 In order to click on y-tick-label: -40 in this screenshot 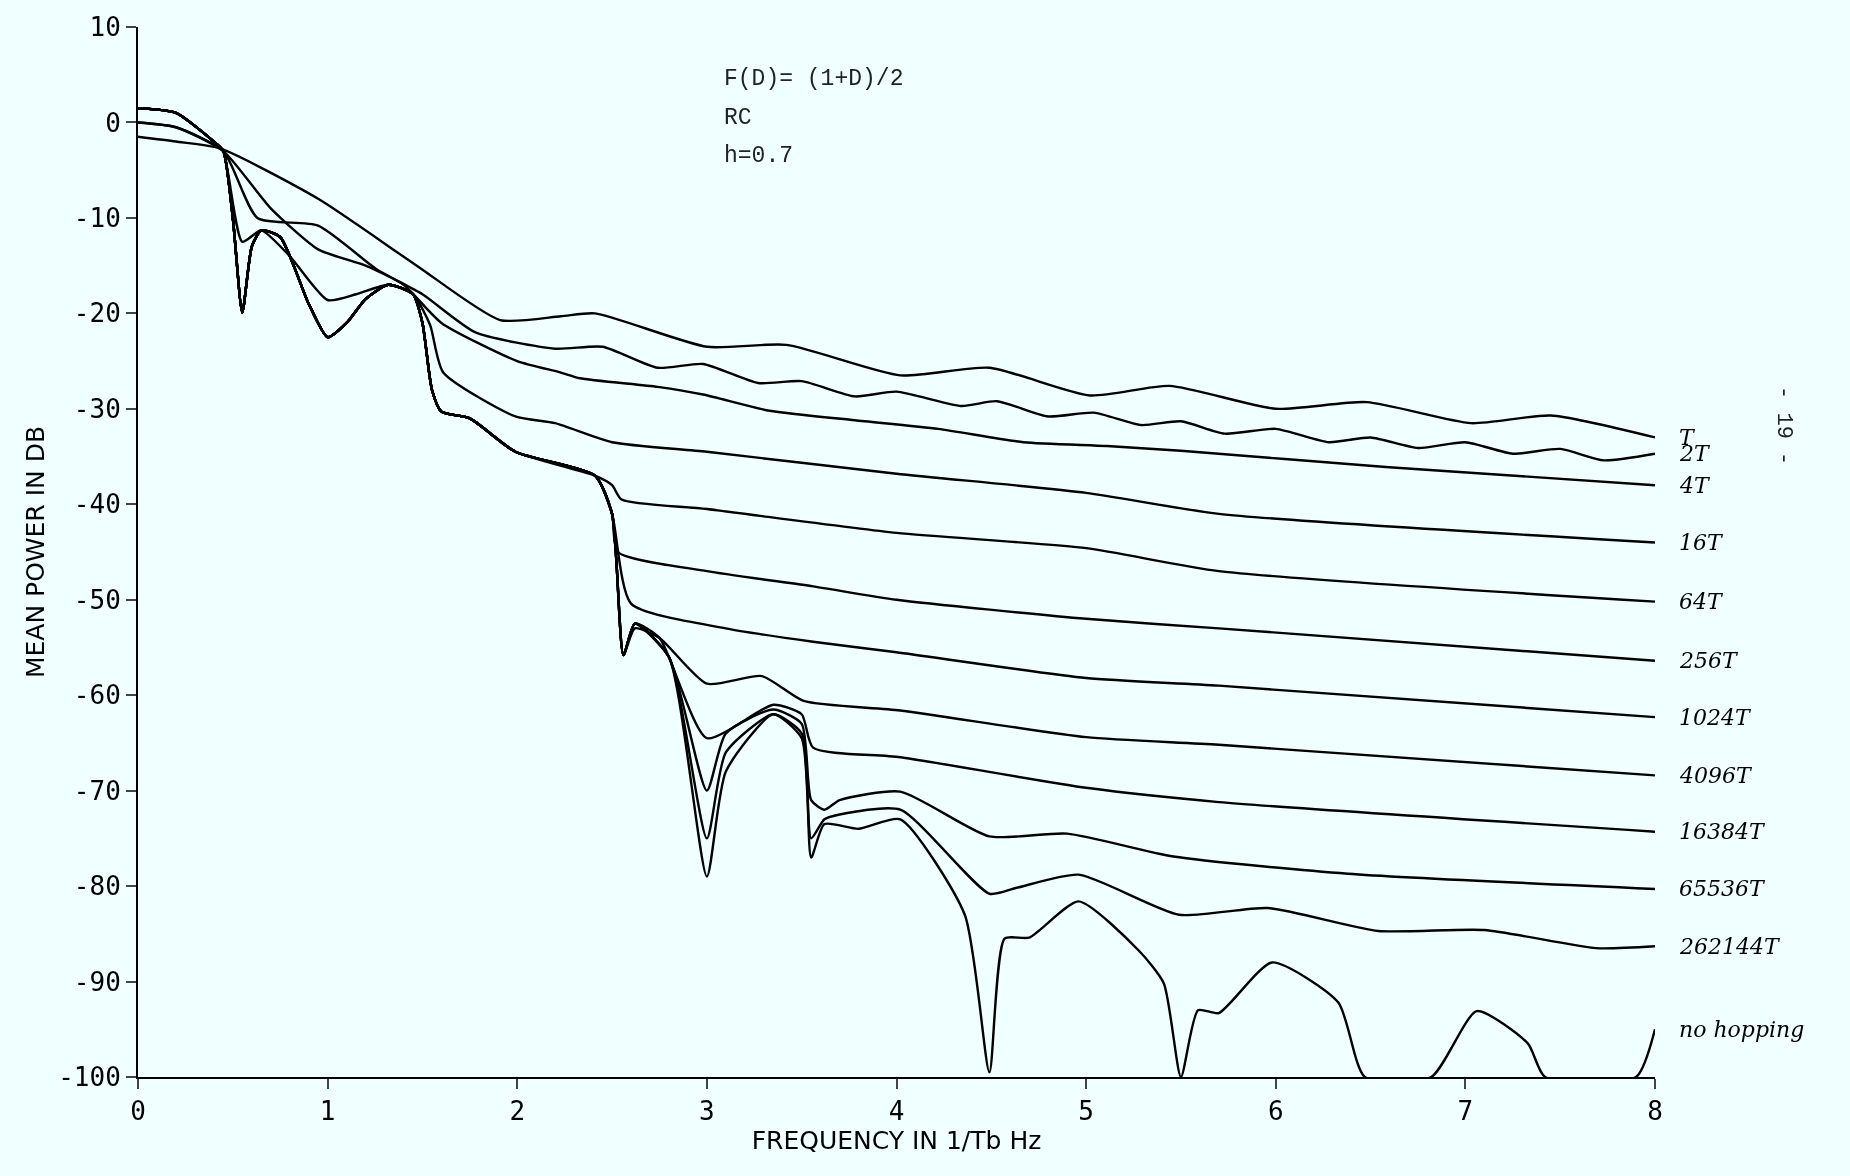, I will do `click(97, 504)`.